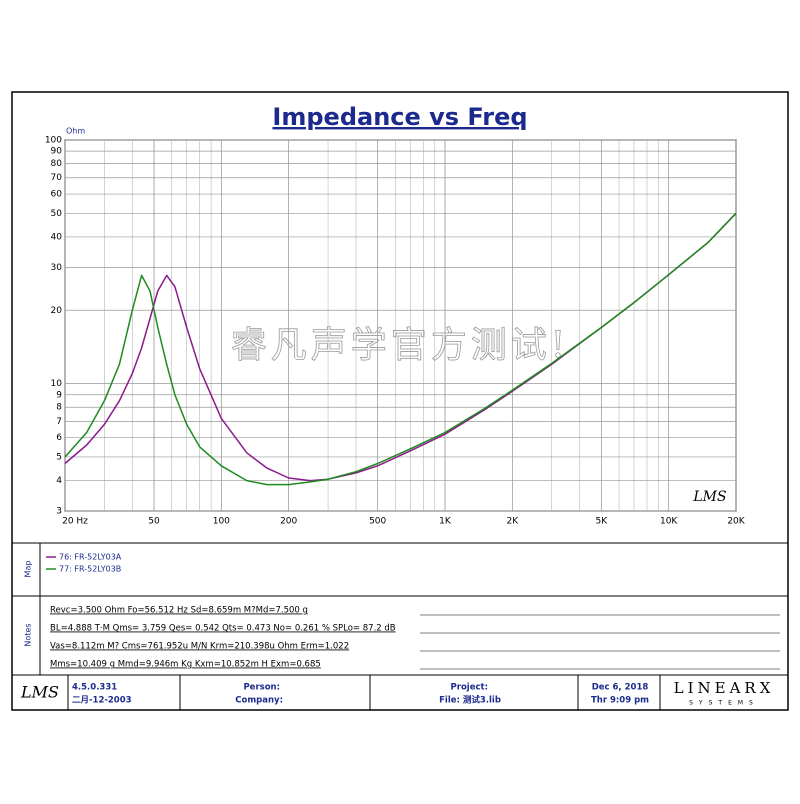 This screenshot has width=800, height=804. Describe the element at coordinates (57, 152) in the screenshot. I see `y-tick-label: 90` at that location.